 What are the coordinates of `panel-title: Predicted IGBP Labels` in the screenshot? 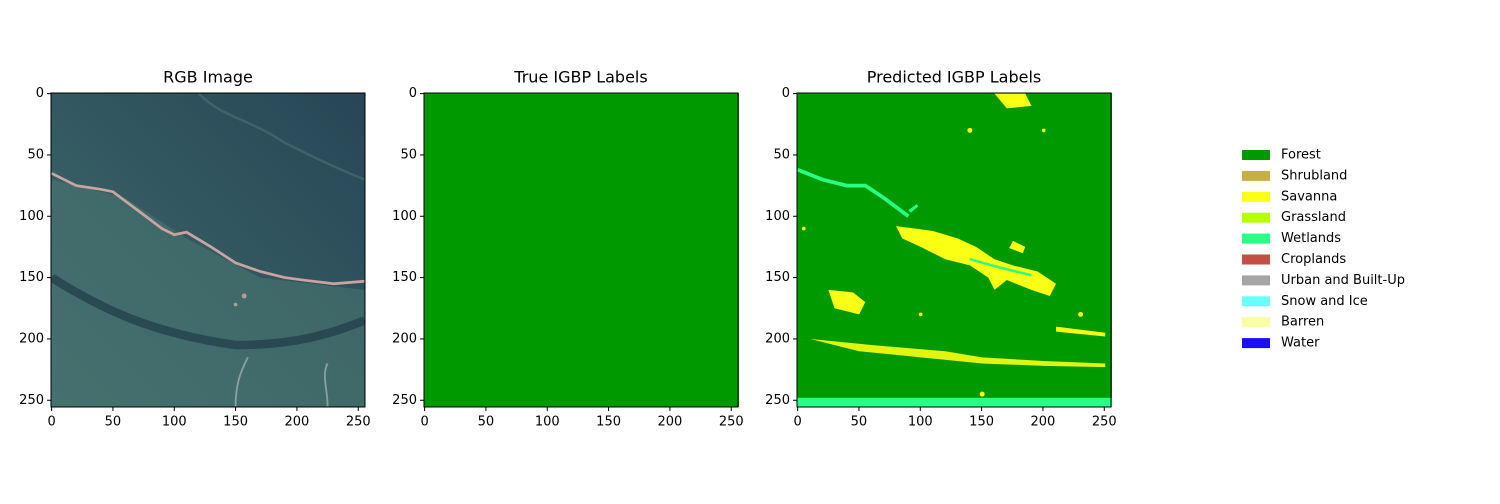 It's located at (954, 77).